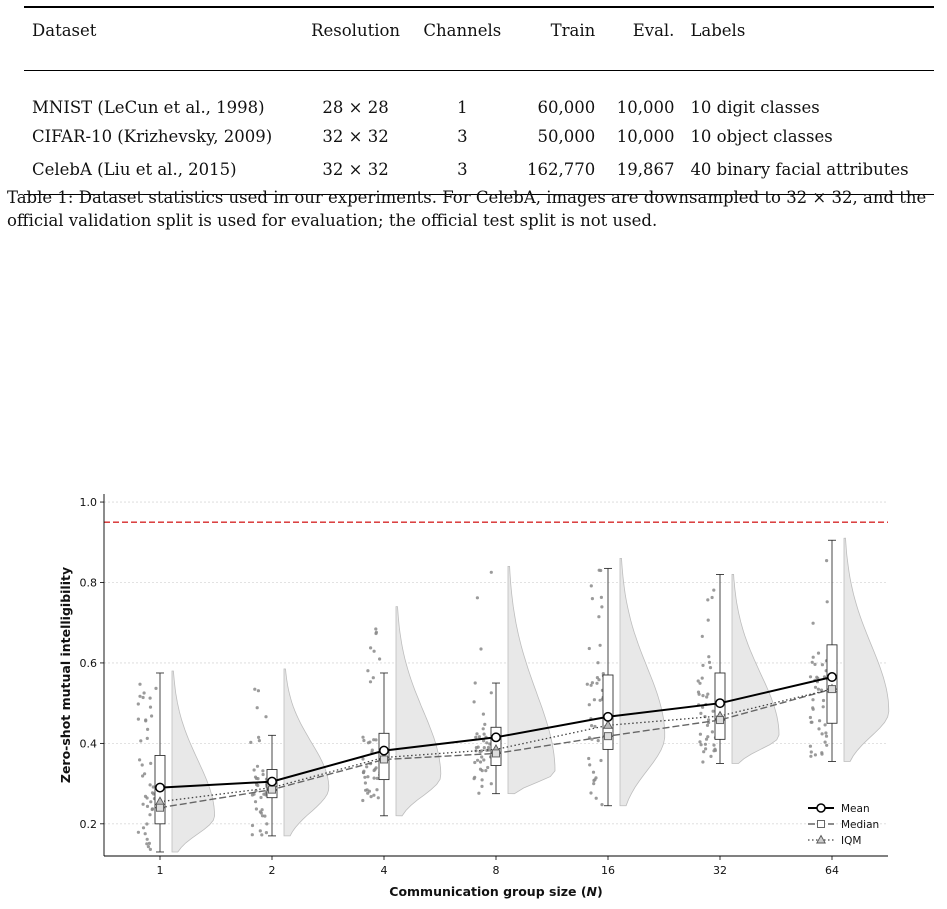 Image resolution: width=947 pixels, height=909 pixels. Describe the element at coordinates (152, 136) in the screenshot. I see `cell-dataset: CIFAR-10 (Krizhevsky, 2009)` at that location.